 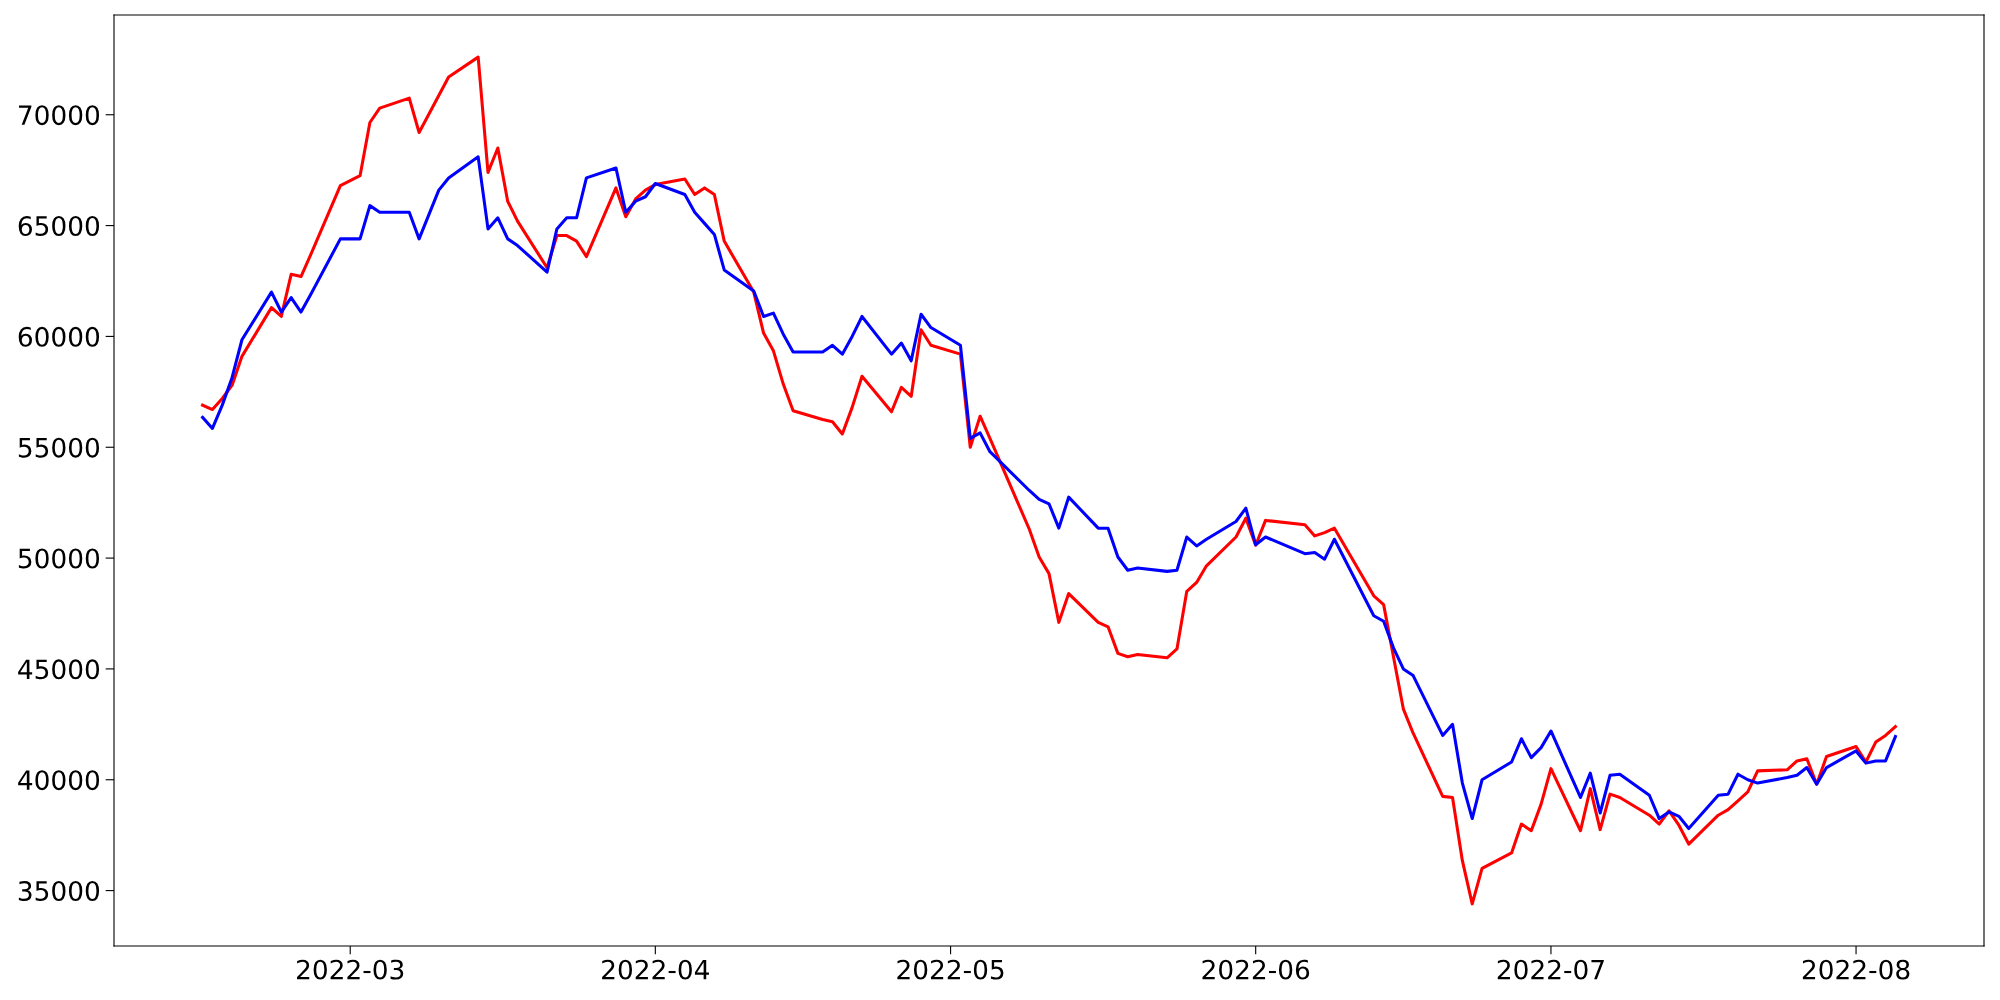 What do you see at coordinates (59, 447) in the screenshot?
I see `y-tick-label: 55000` at bounding box center [59, 447].